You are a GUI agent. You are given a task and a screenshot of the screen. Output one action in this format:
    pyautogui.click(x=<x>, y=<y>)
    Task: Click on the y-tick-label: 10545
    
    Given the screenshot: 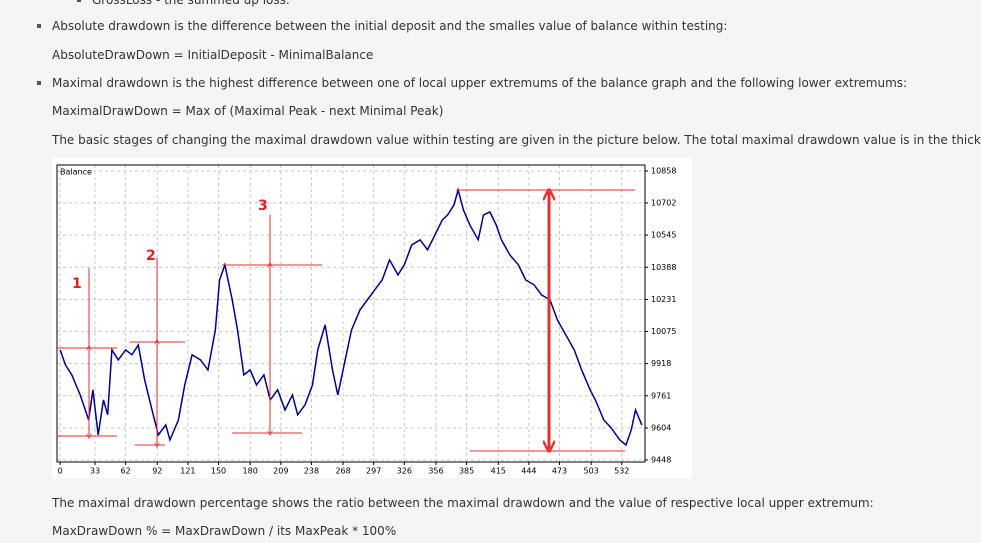 What is the action you would take?
    pyautogui.click(x=663, y=235)
    